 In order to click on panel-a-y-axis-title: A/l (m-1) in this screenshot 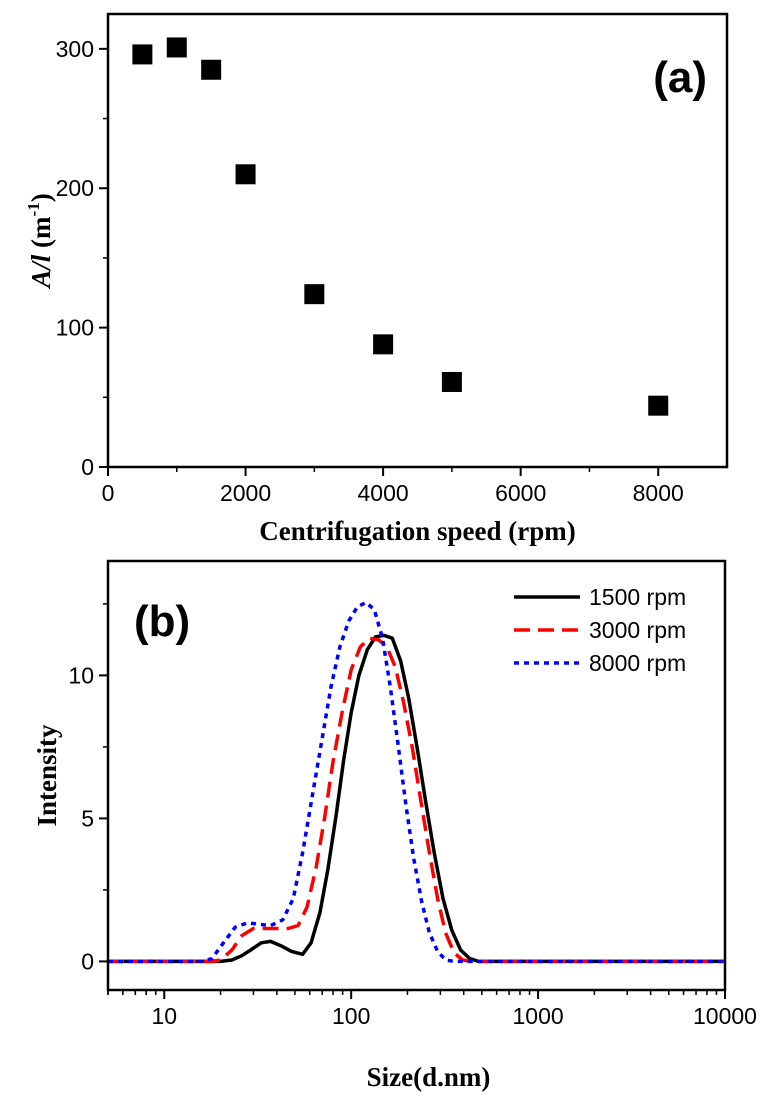, I will do `click(40, 241)`.